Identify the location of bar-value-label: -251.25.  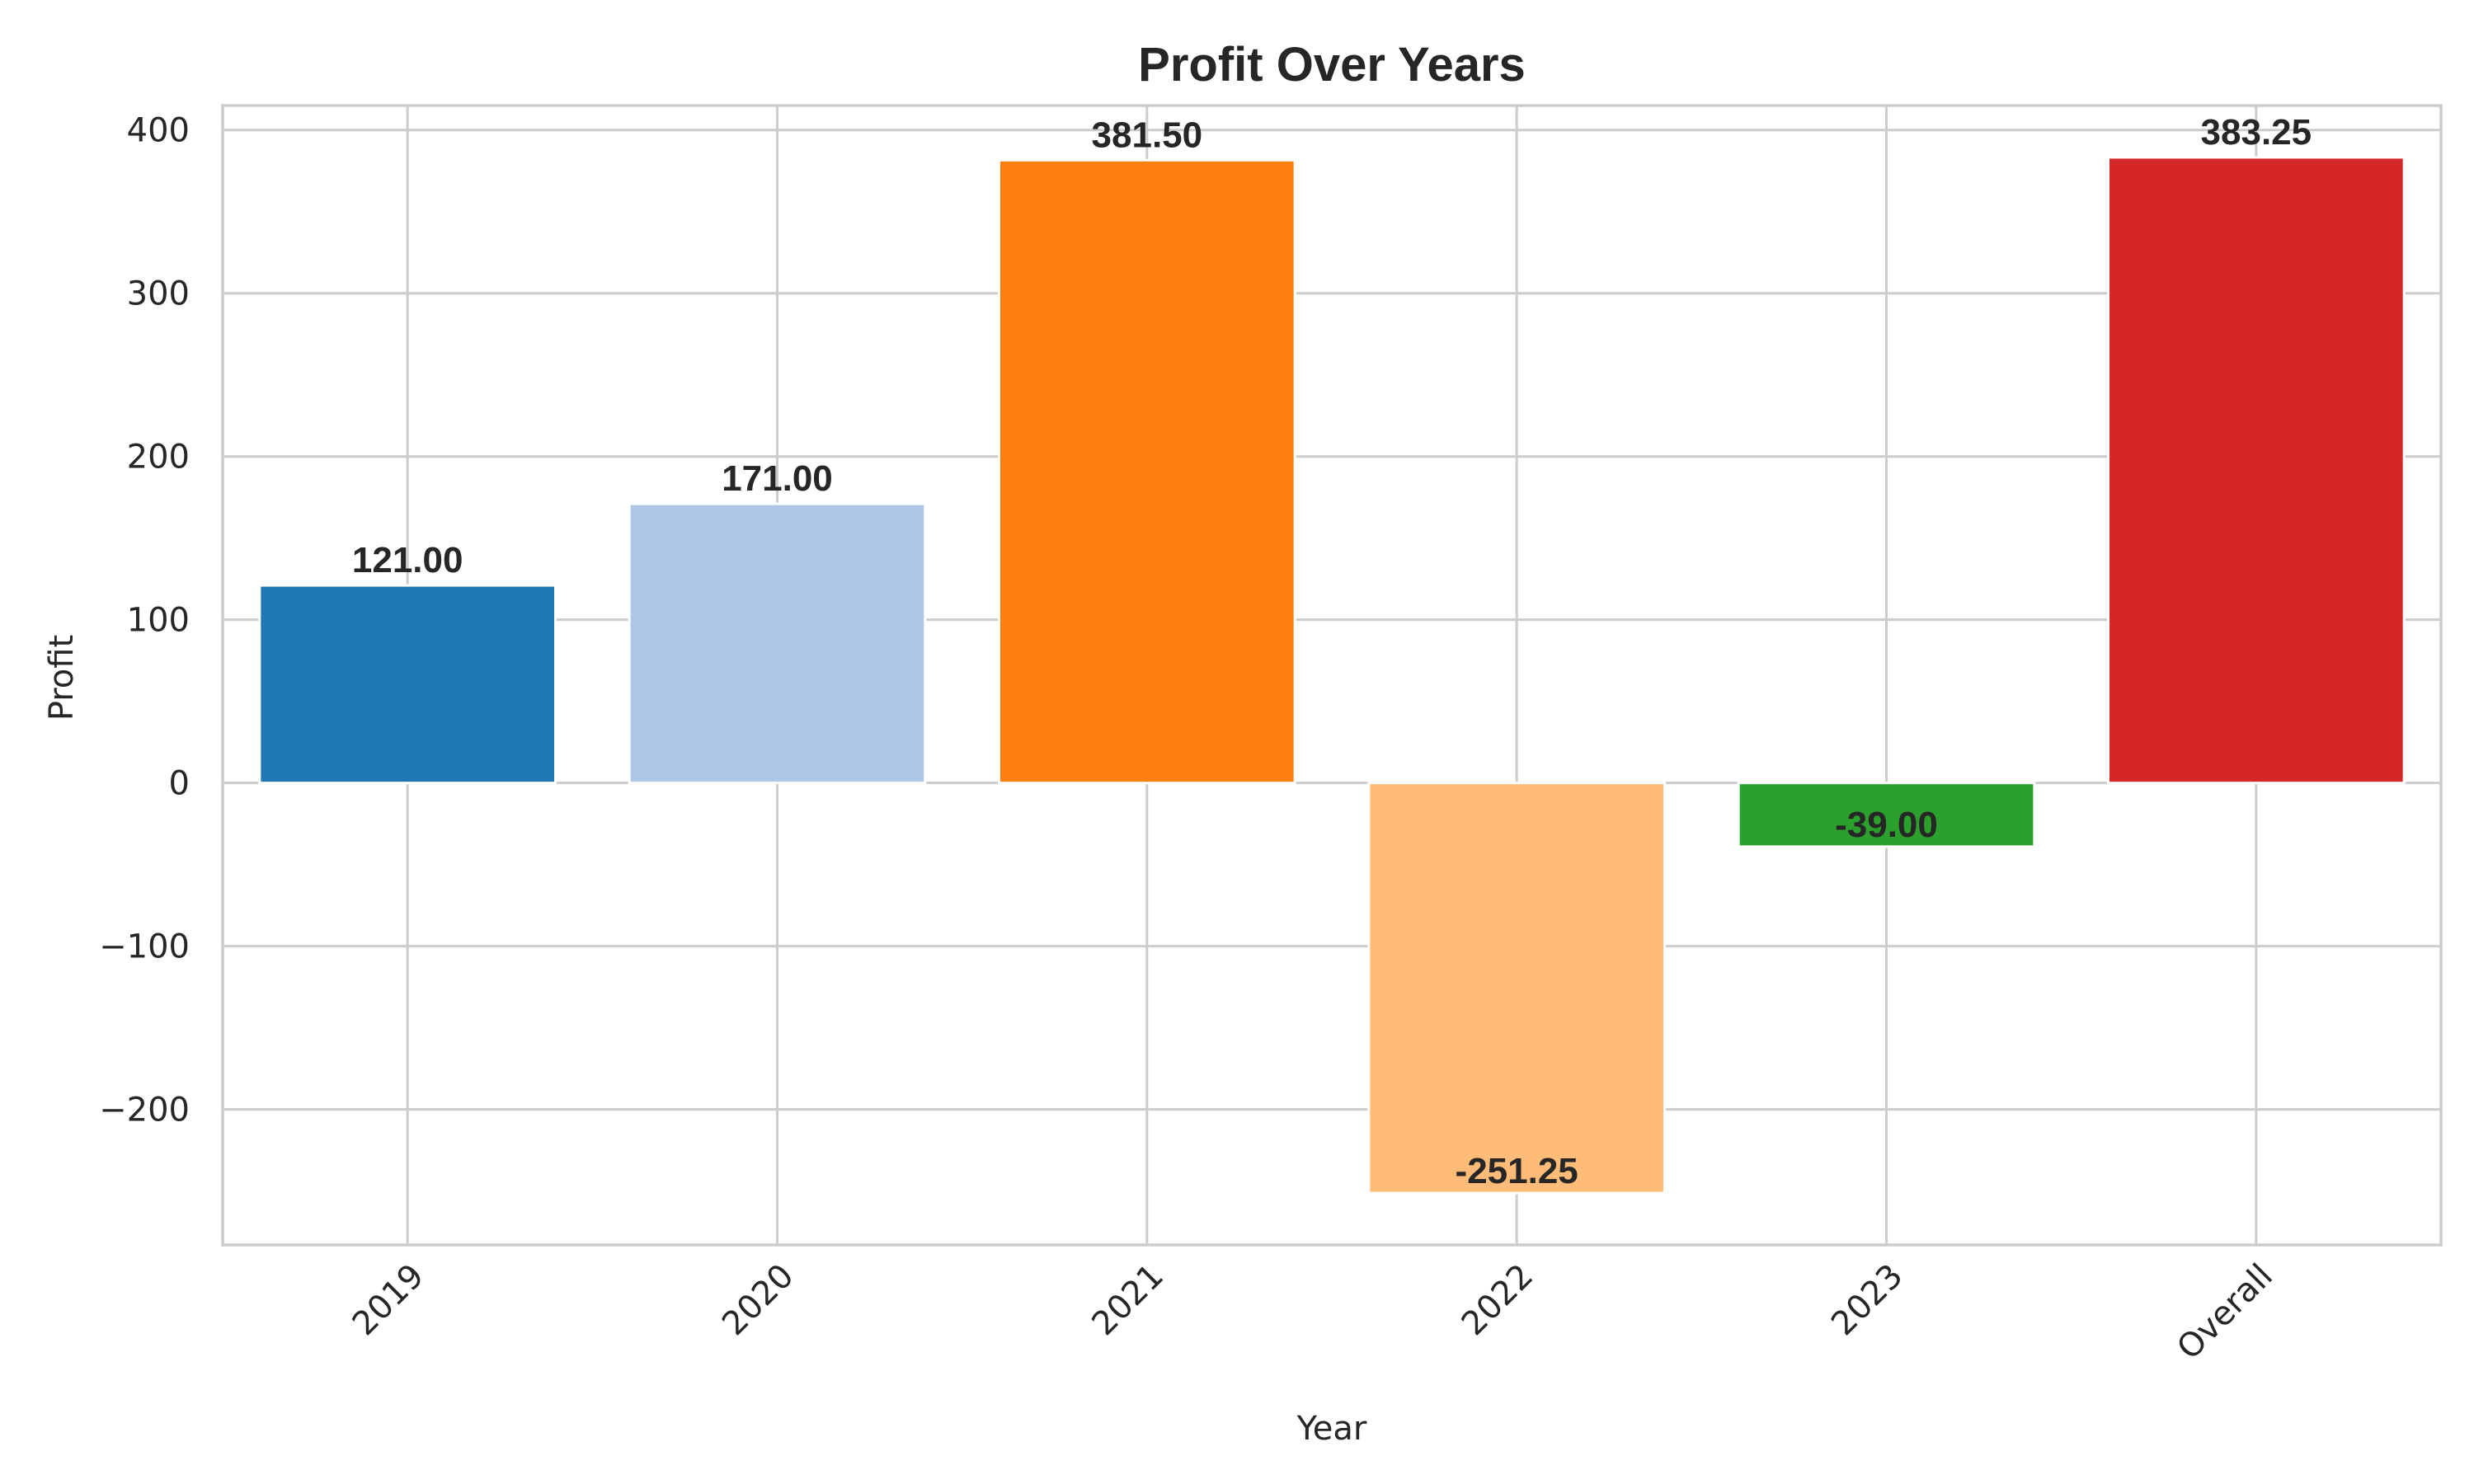
(1517, 1171).